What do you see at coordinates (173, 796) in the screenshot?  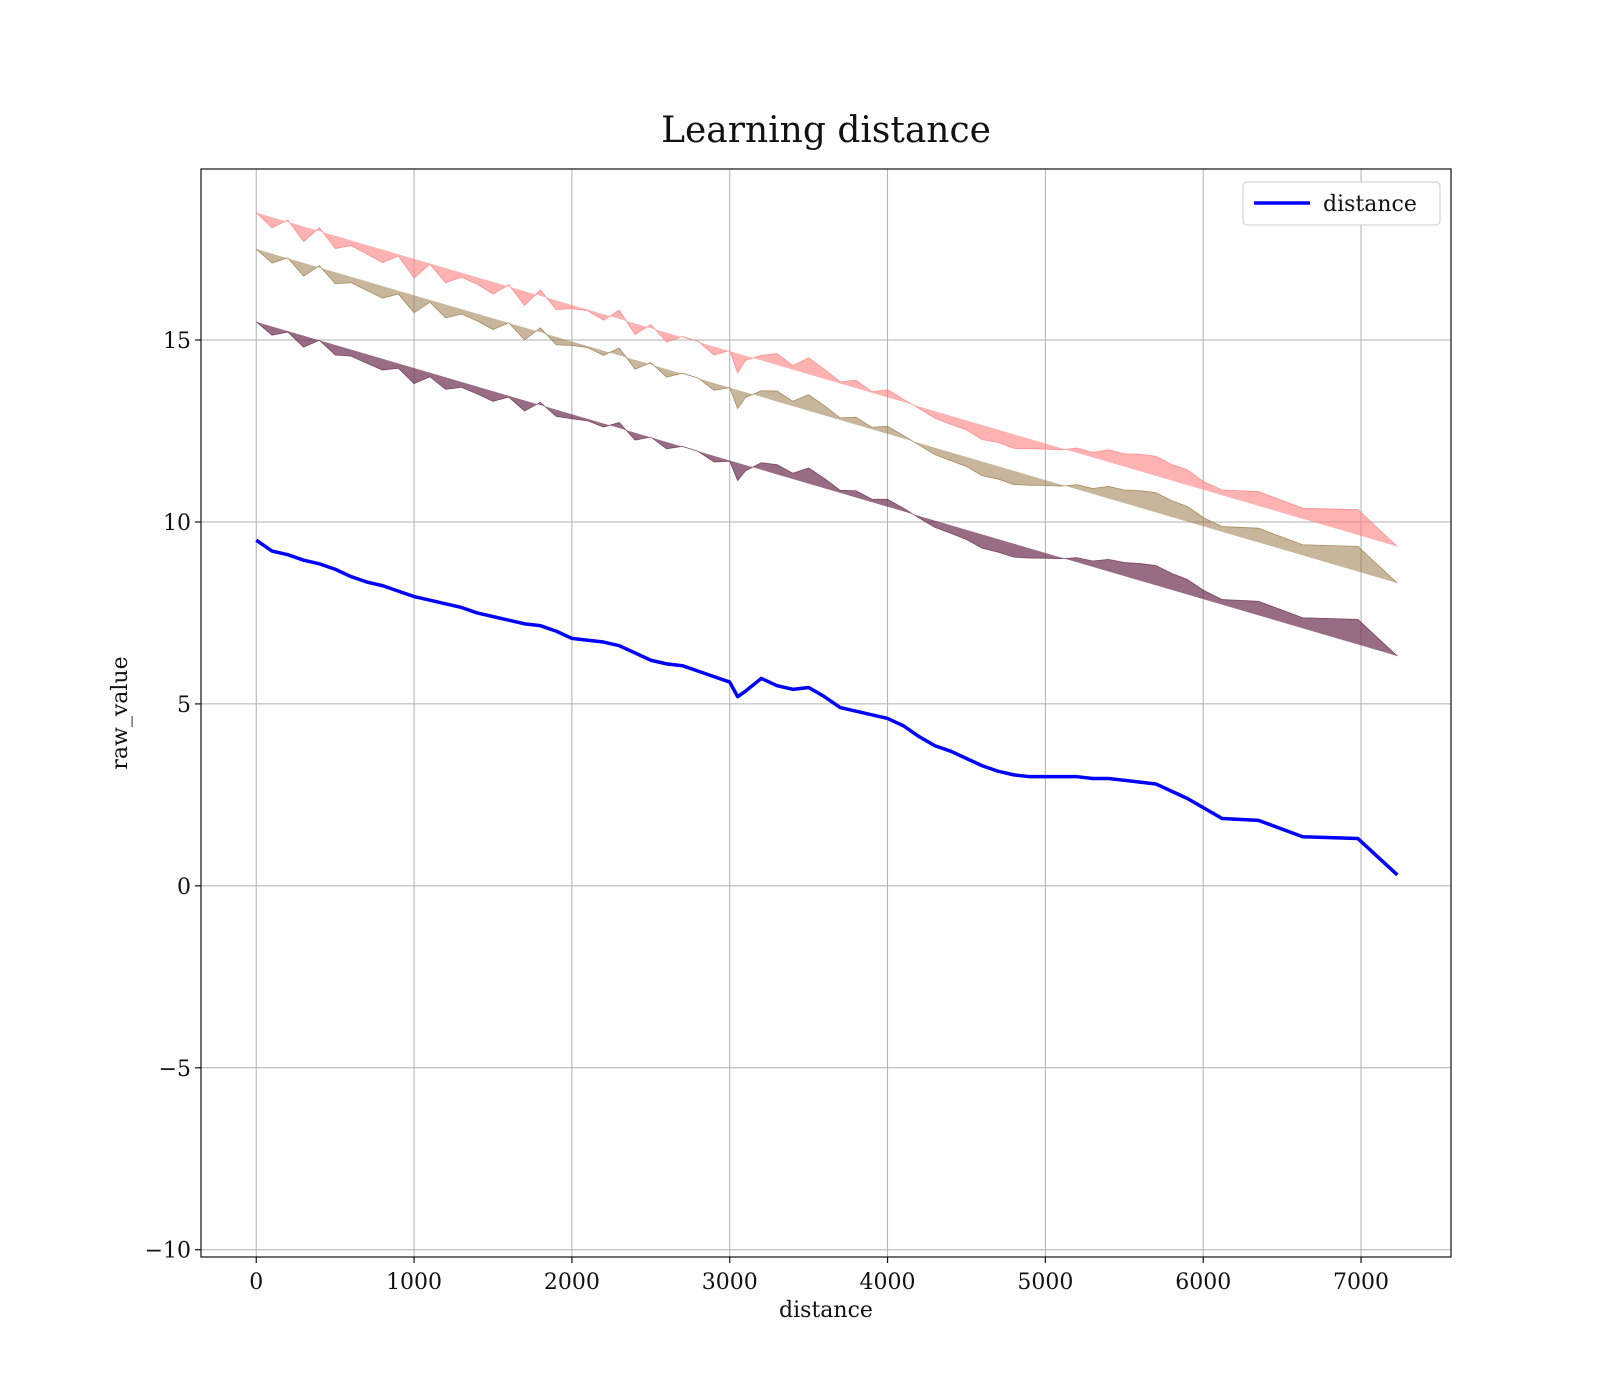 I see `y-axis-ticks: −10 −5 0 5 10 15` at bounding box center [173, 796].